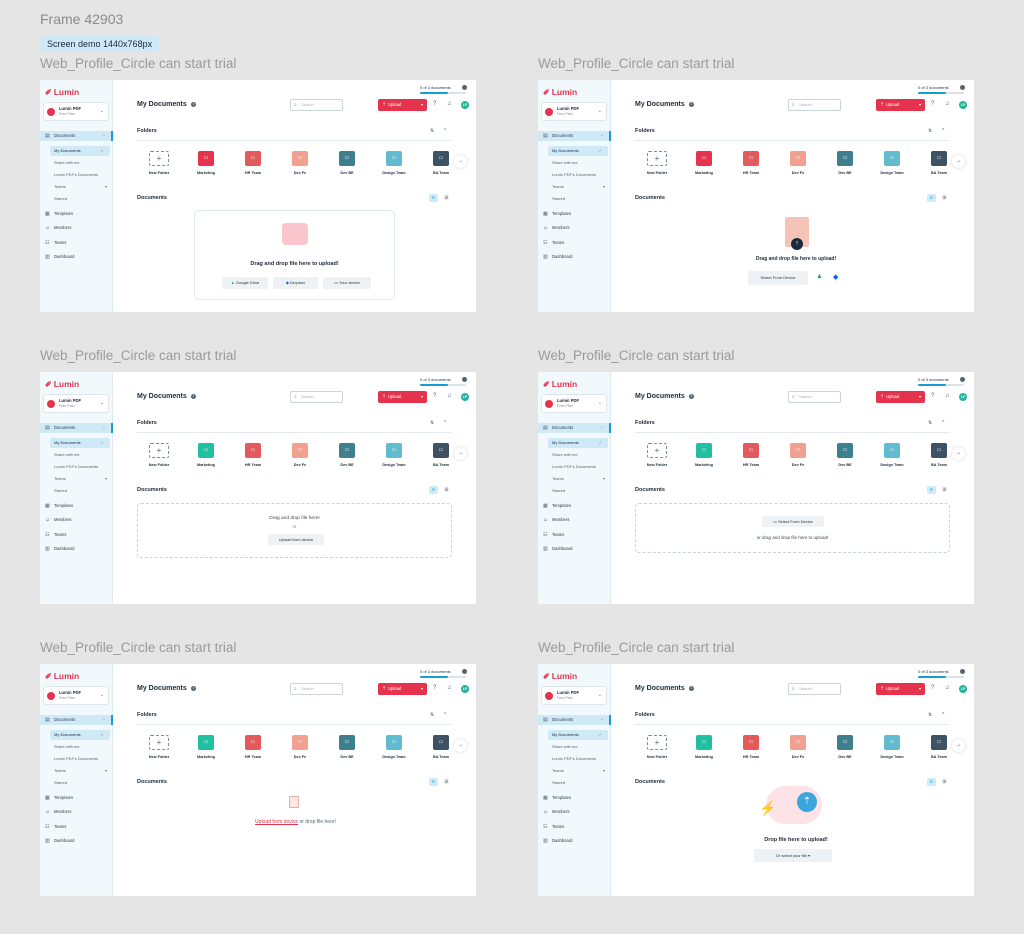 This screenshot has height=934, width=1024. Describe the element at coordinates (892, 163) in the screenshot. I see `folder-5: ▭ Design Team` at that location.